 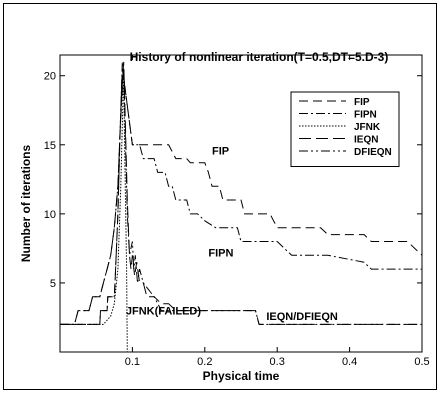 I want to click on x-tick-label: 0.3, so click(x=277, y=362).